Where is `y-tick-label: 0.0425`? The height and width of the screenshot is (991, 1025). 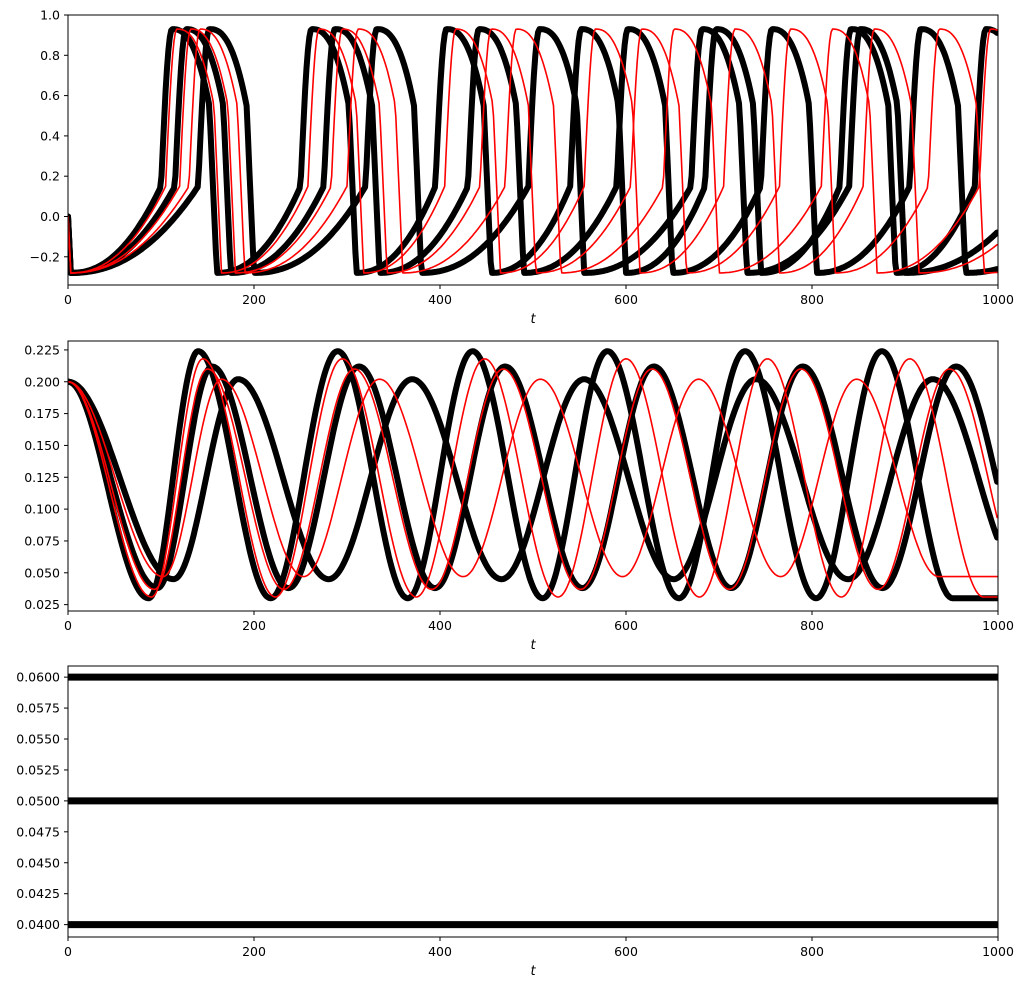
y-tick-label: 0.0425 is located at coordinates (38, 893).